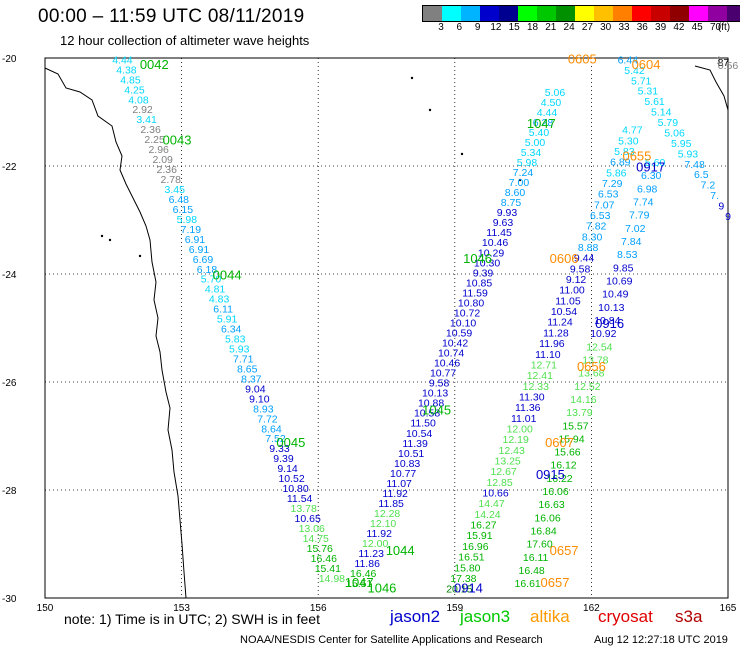 This screenshot has height=650, width=740. I want to click on wave-height-value: 16.46, so click(324, 559).